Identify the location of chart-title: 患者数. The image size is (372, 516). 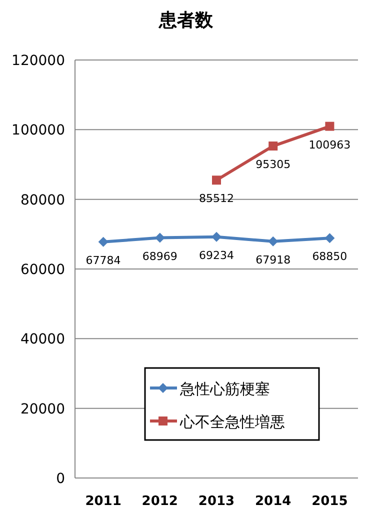
(186, 20).